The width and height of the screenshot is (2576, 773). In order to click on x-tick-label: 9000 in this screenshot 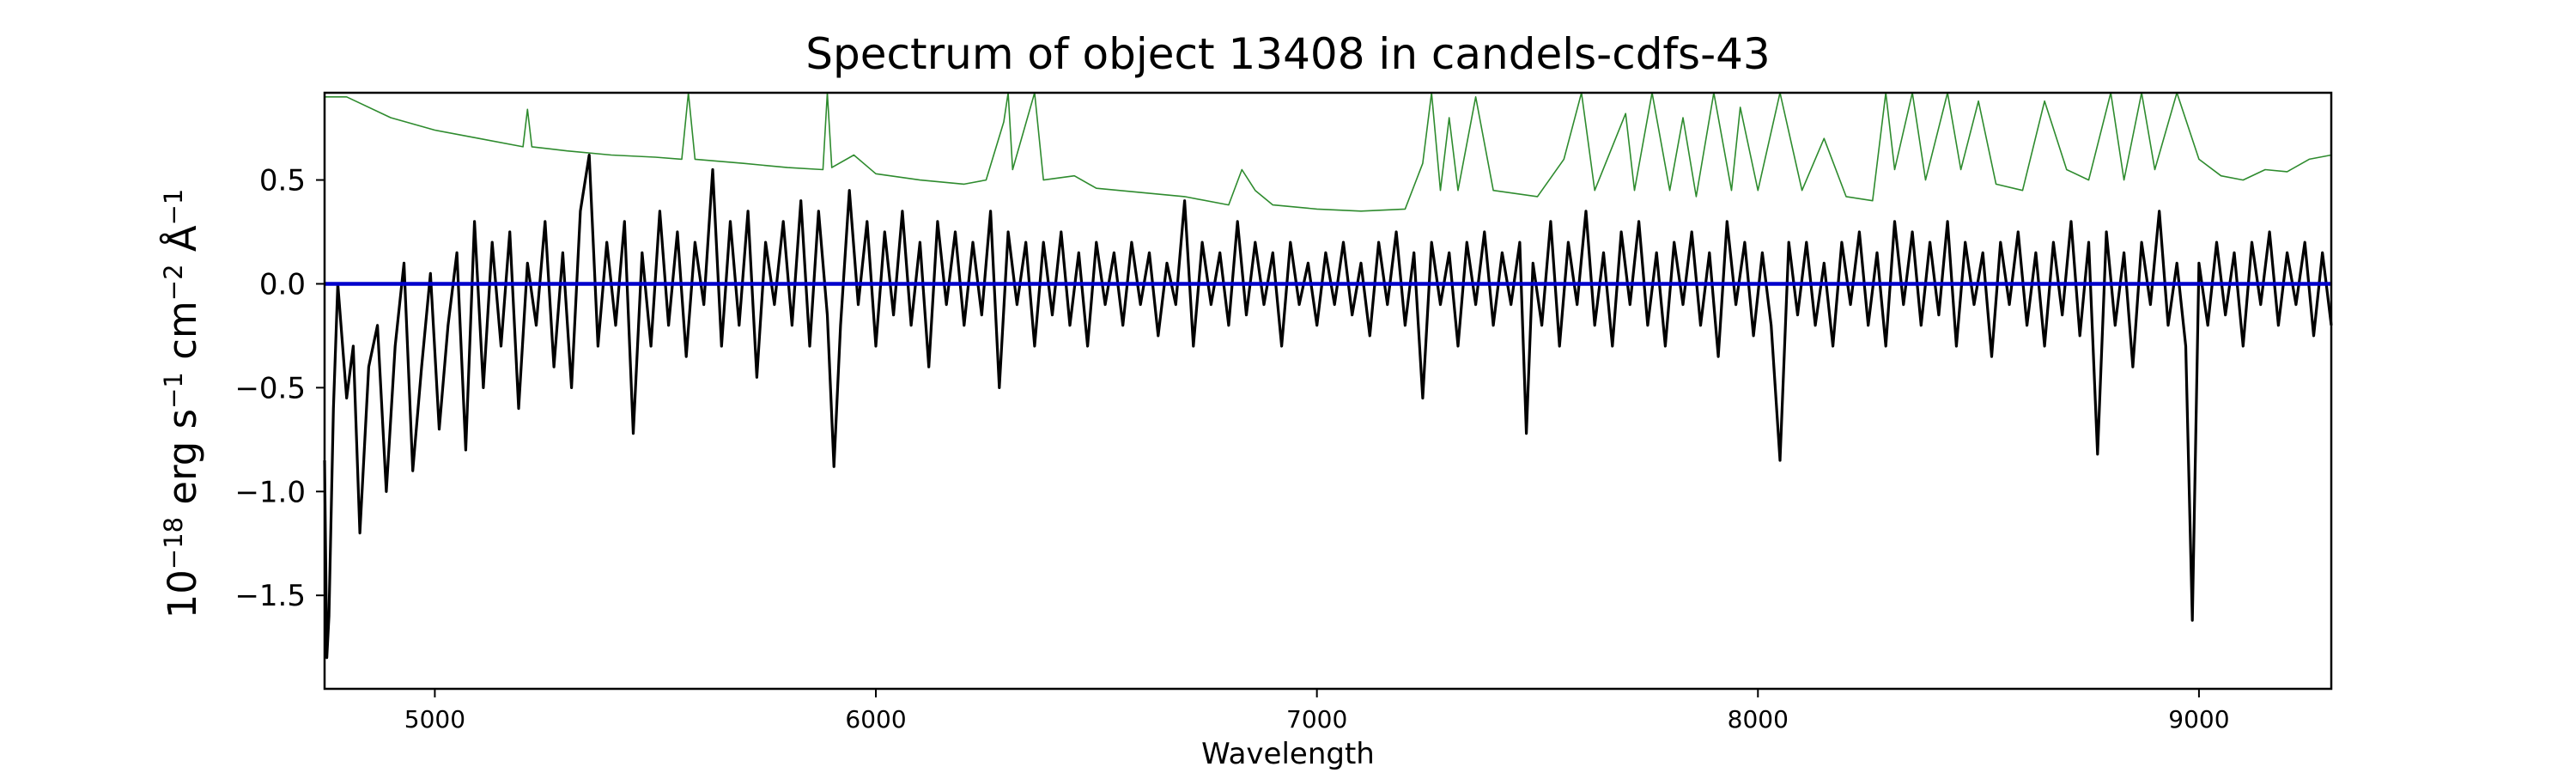, I will do `click(2199, 719)`.